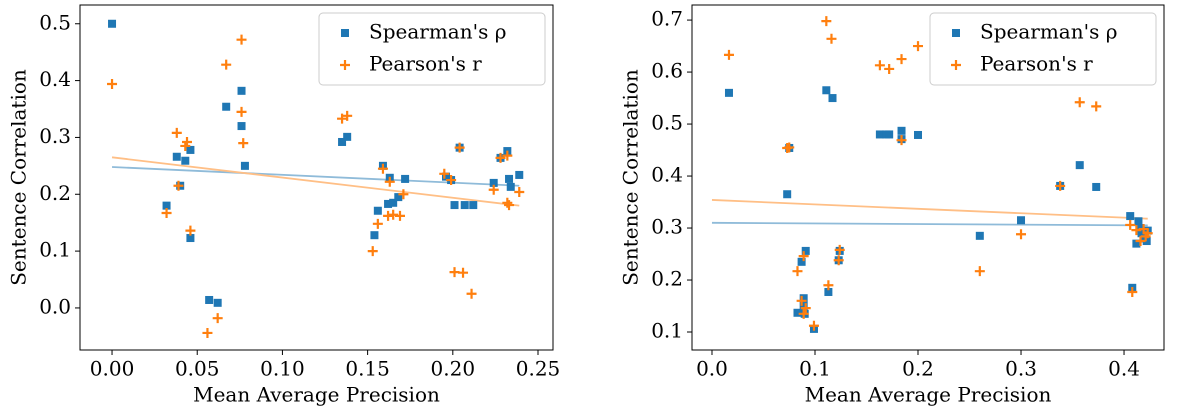  I want to click on y-tick-label: 0.4, so click(667, 175).